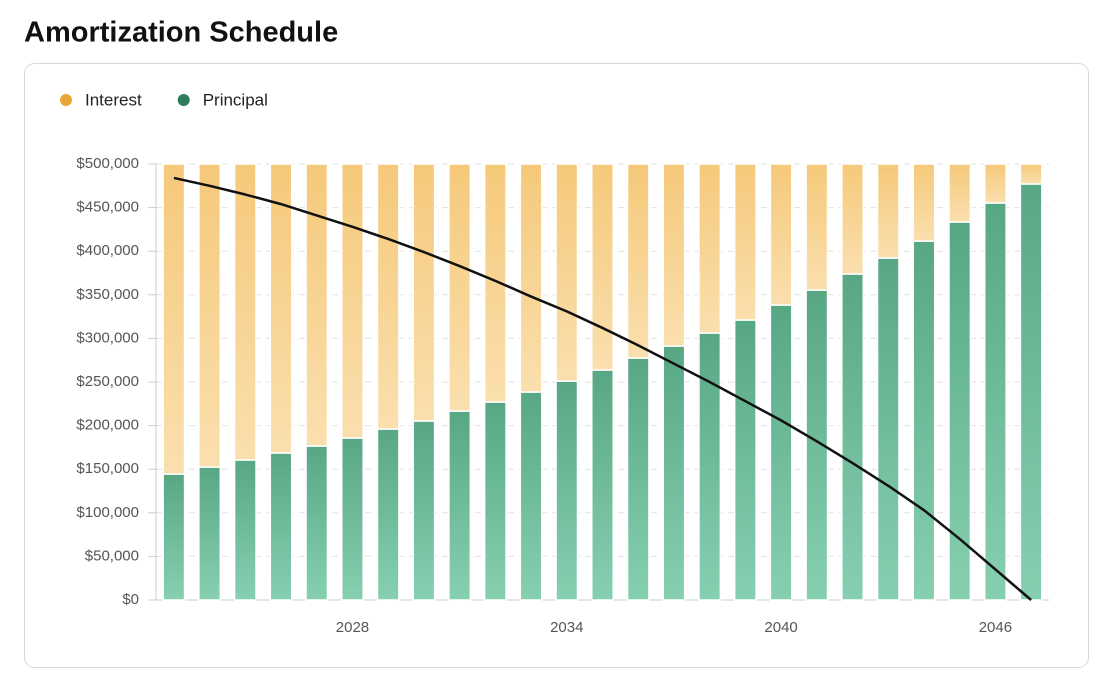 The width and height of the screenshot is (1114, 693). What do you see at coordinates (112, 555) in the screenshot?
I see `y-tick-label: $50,000` at bounding box center [112, 555].